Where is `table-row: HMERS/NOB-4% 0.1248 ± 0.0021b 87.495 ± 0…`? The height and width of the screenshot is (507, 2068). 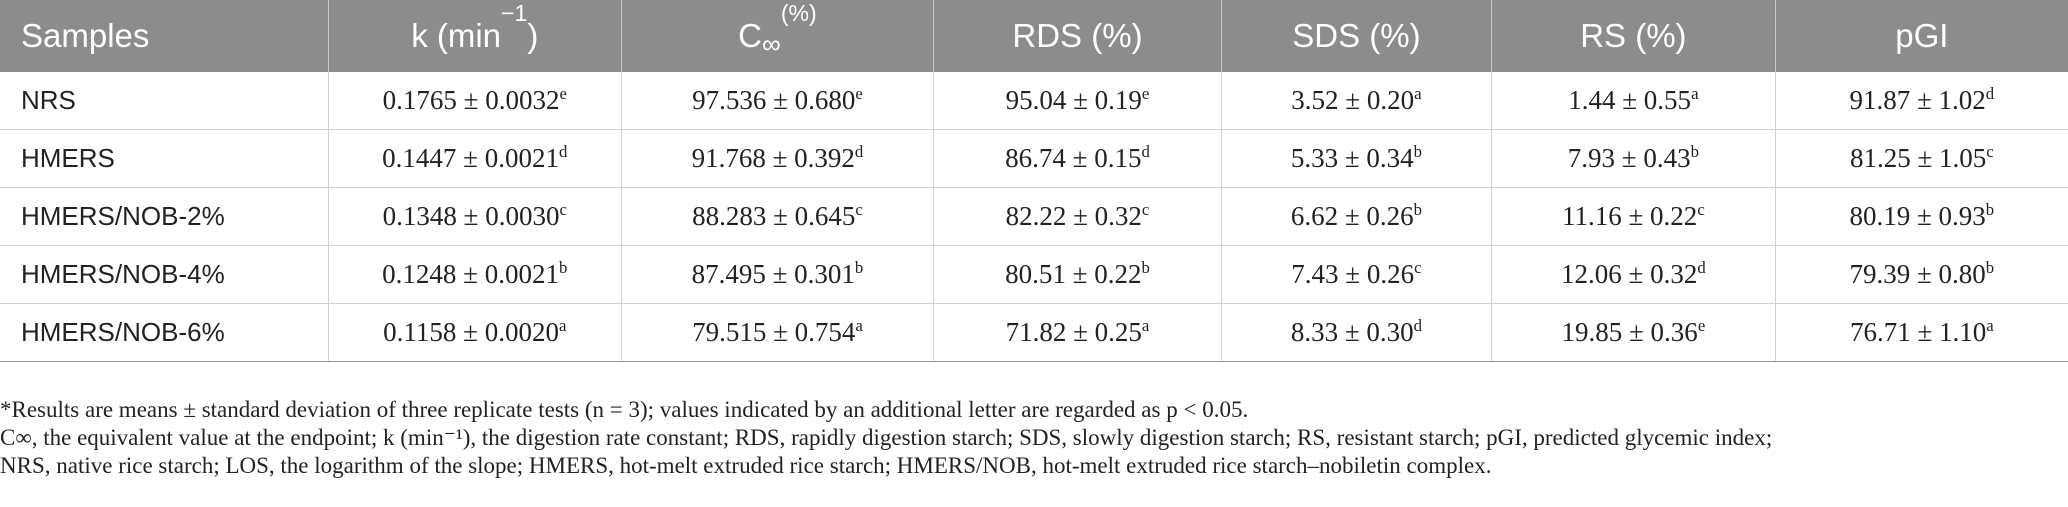 table-row: HMERS/NOB-4% 0.1248 ± 0.0021b 87.495 ± 0… is located at coordinates (1034, 274).